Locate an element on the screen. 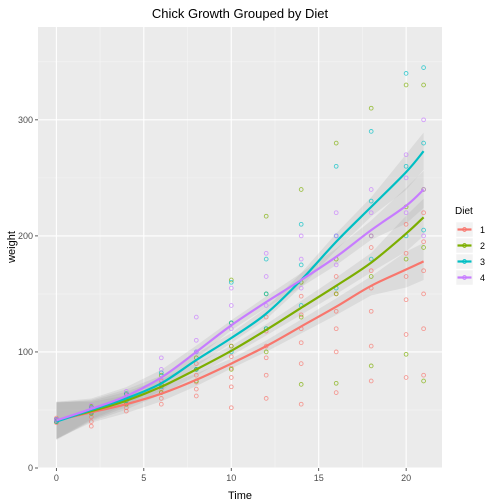 Image resolution: width=504 pixels, height=504 pixels. y-axis-ticks: 0 100 200 300 is located at coordinates (28, 294).